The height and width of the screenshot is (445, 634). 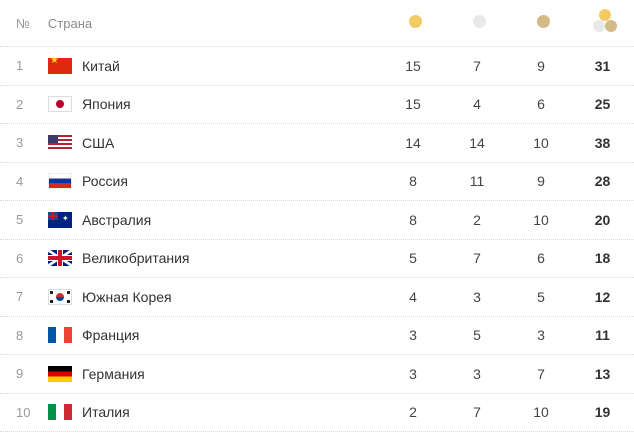 What do you see at coordinates (602, 65) in the screenshot?
I see `total-count: 31` at bounding box center [602, 65].